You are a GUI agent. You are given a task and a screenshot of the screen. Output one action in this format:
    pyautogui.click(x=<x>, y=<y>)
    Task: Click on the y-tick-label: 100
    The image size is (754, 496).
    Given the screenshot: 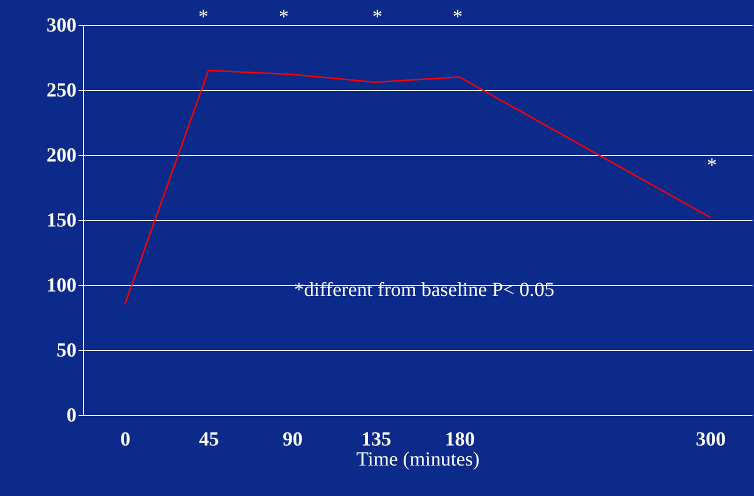 What is the action you would take?
    pyautogui.click(x=61, y=285)
    